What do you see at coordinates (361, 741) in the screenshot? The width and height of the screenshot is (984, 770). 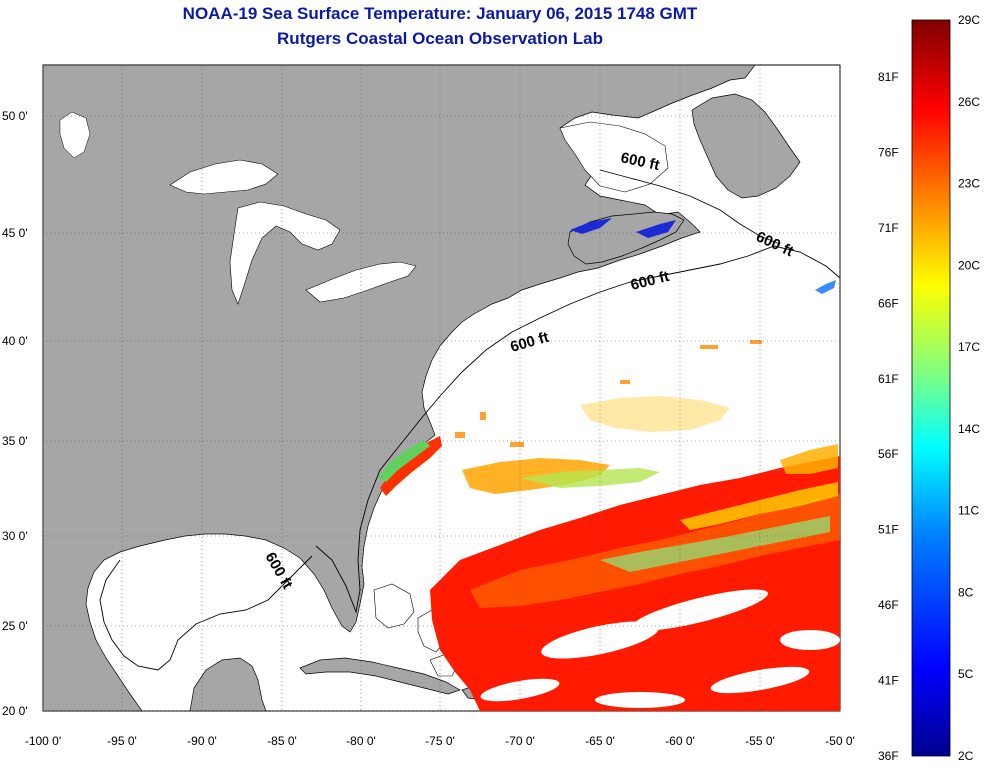 I see `longitude-label: -80 0'` at bounding box center [361, 741].